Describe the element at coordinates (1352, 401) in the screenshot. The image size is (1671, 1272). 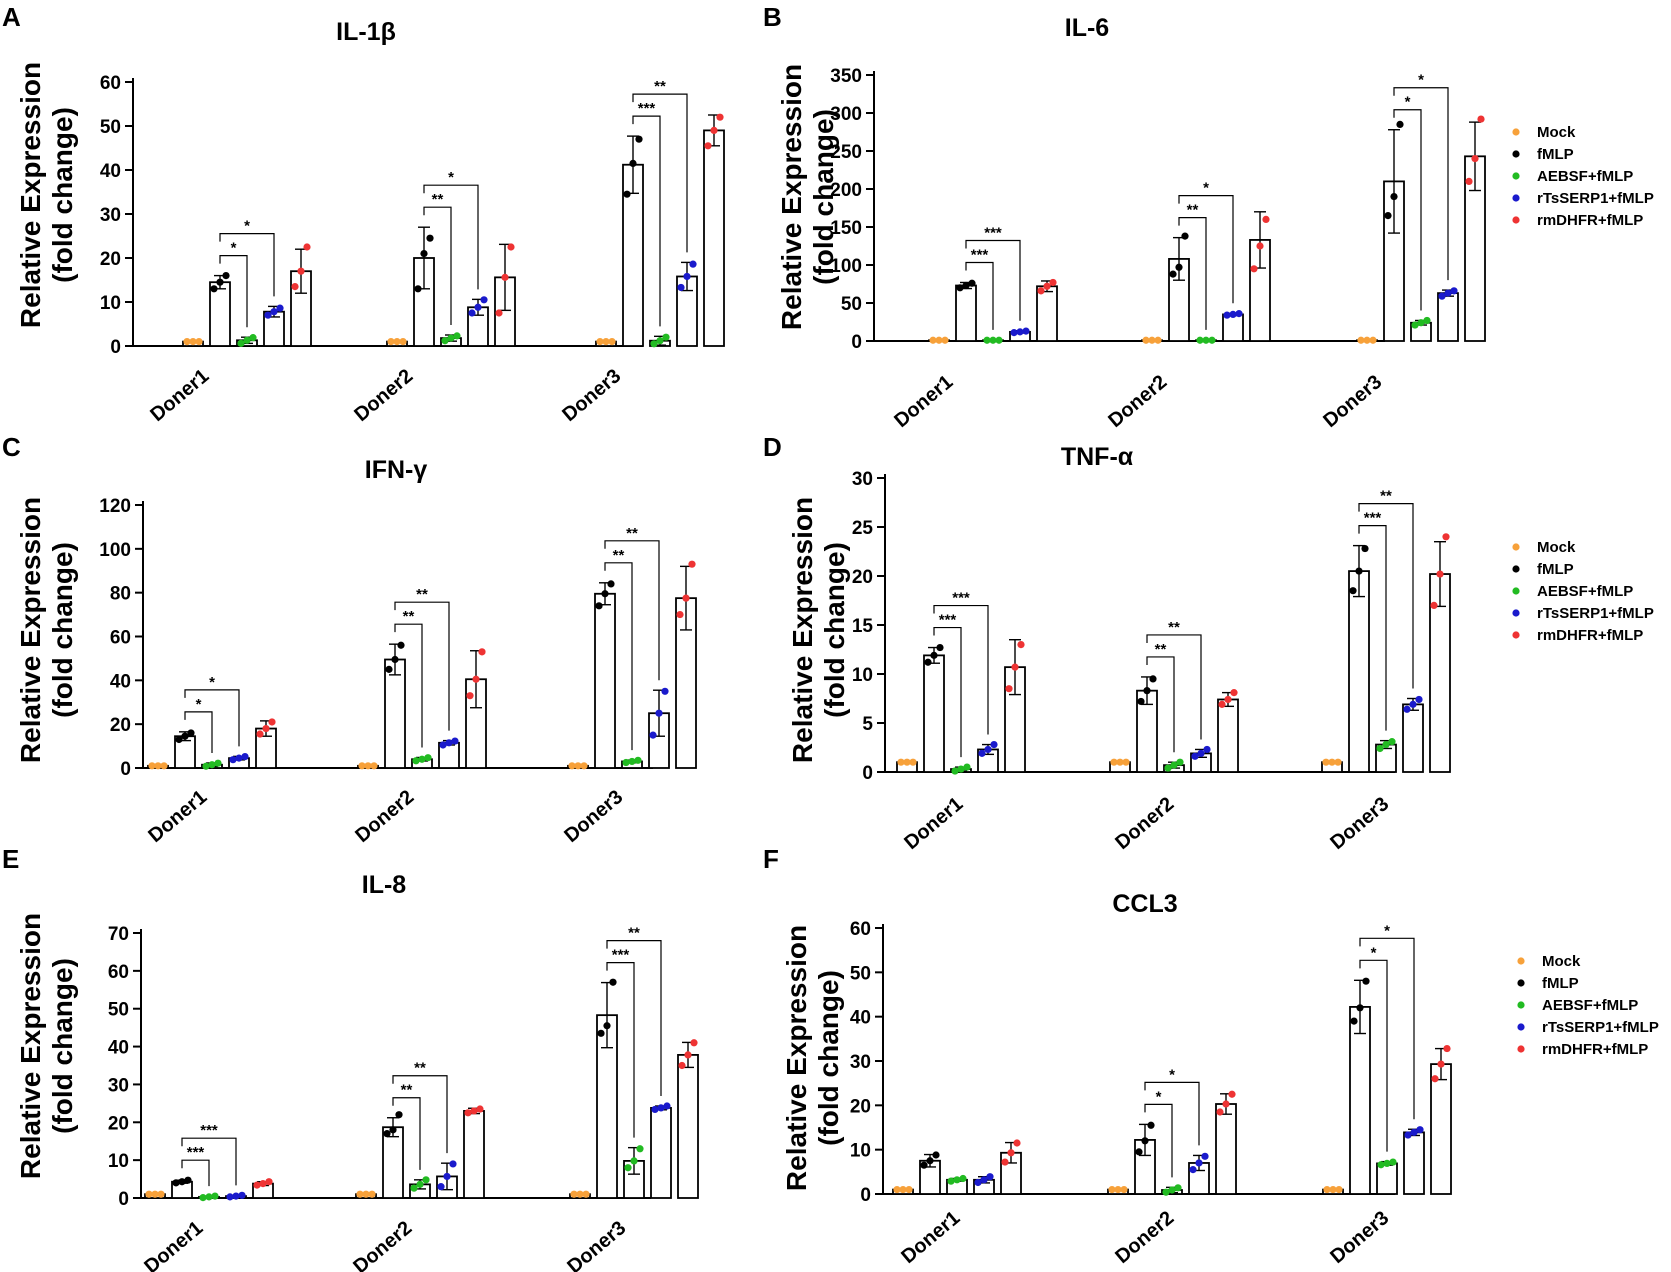
I see `x-tick-label: Doner3` at that location.